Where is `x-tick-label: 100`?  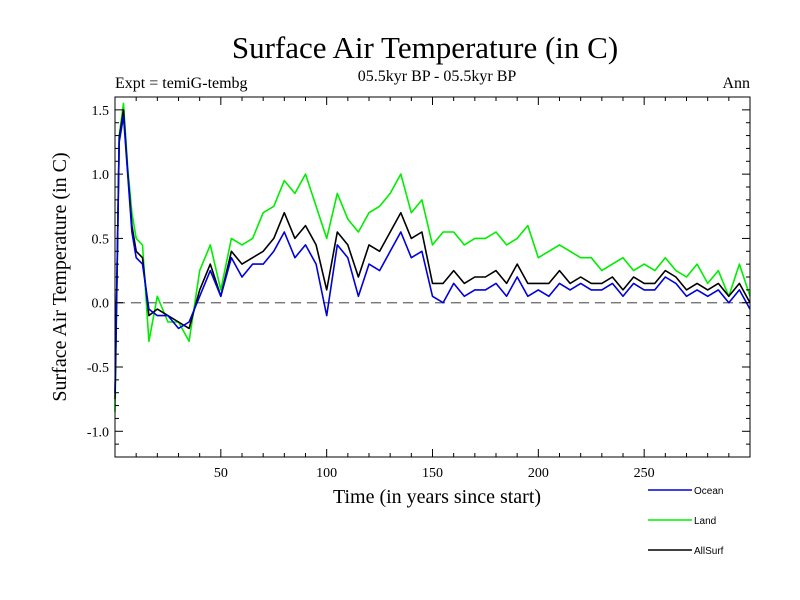 x-tick-label: 100 is located at coordinates (326, 473).